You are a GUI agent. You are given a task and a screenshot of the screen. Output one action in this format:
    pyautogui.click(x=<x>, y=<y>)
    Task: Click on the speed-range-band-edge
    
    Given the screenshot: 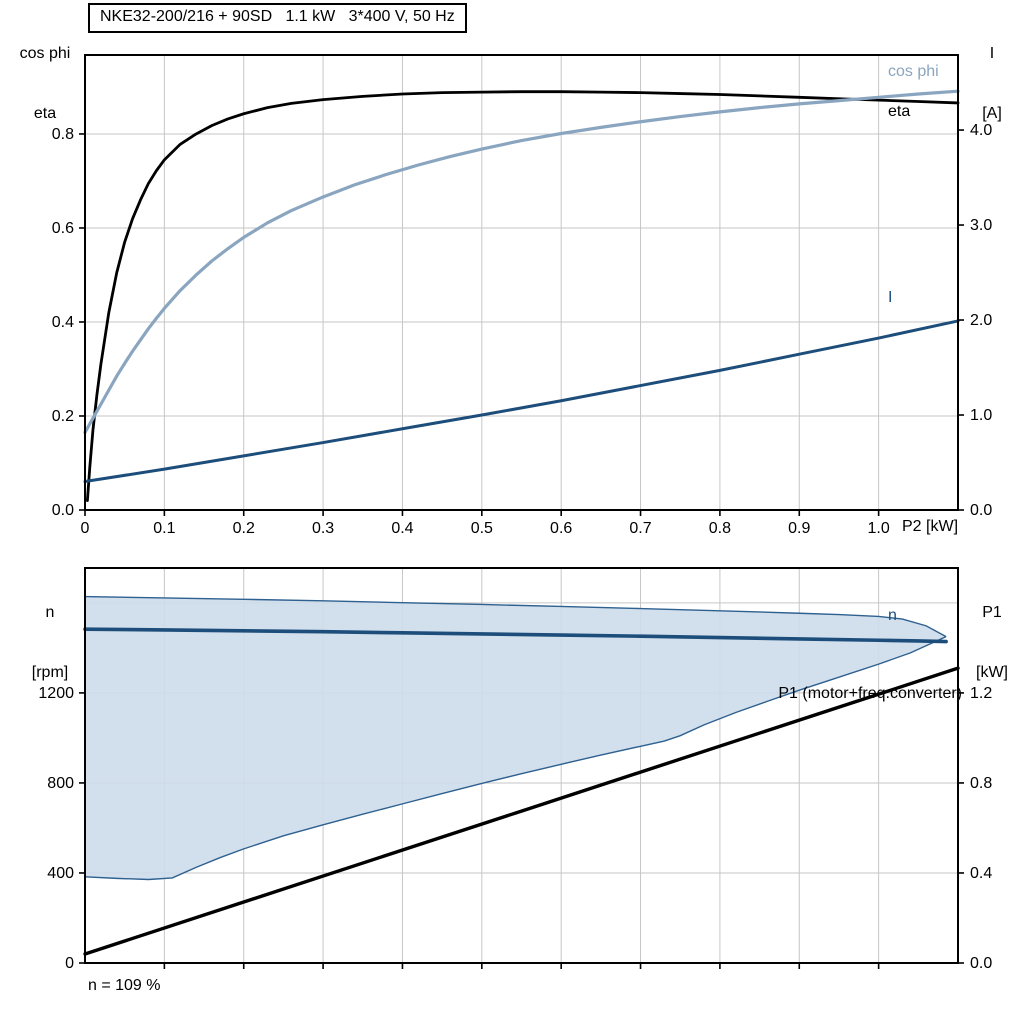 What is the action you would take?
    pyautogui.click(x=515, y=616)
    